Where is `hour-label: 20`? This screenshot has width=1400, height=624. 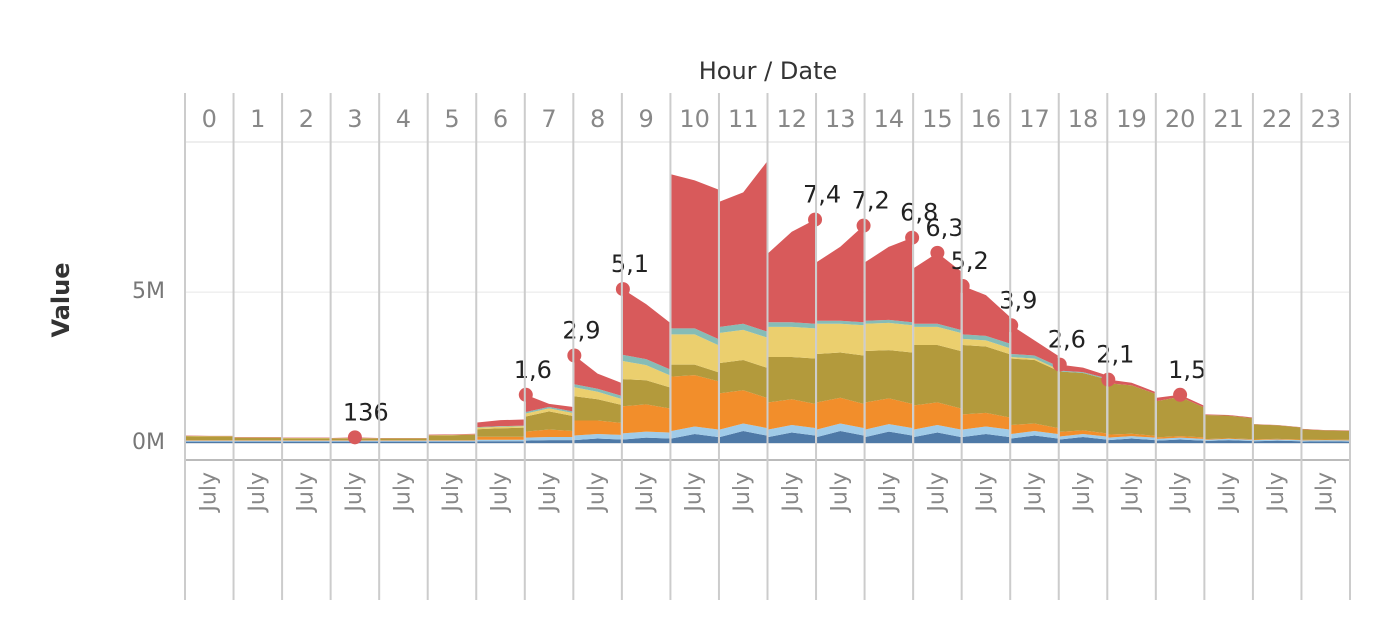
hour-label: 20 is located at coordinates (1180, 119).